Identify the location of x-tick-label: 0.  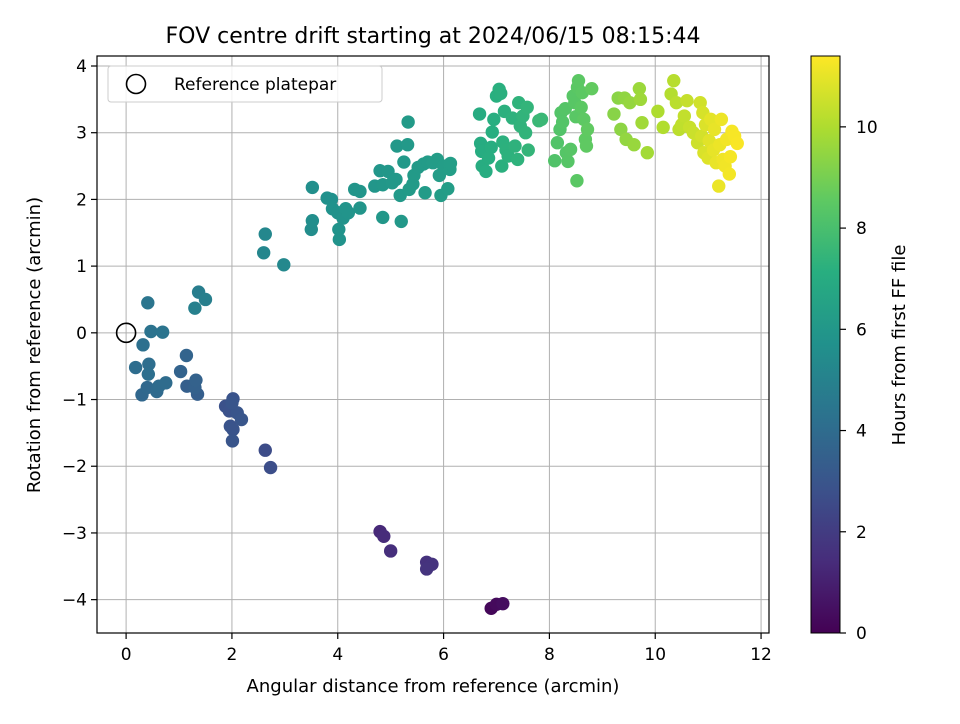
(126, 655).